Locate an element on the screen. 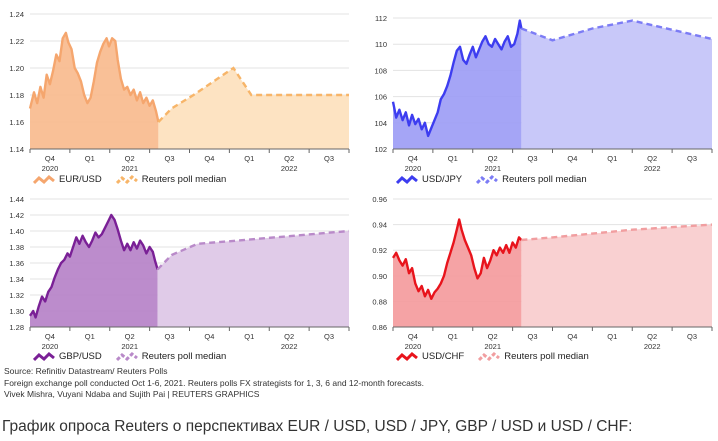 This screenshot has height=441, width=718. legend-label-usdjpy: USD/JPY is located at coordinates (442, 179).